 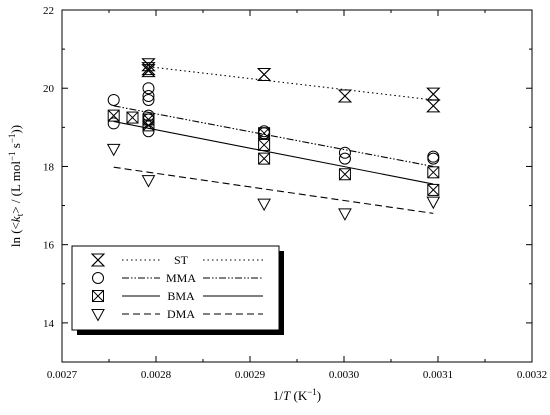 I want to click on y-tick-label: 16, so click(x=49, y=246).